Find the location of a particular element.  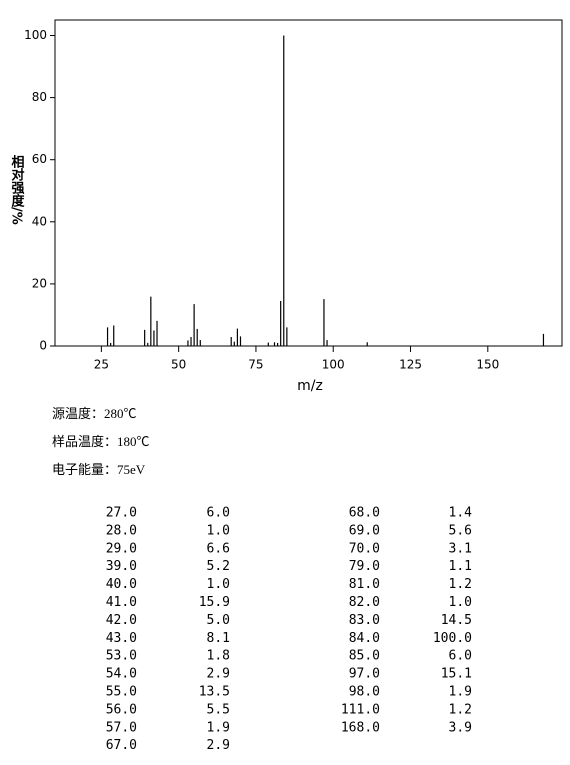

intensity-cell: 15.1 is located at coordinates (456, 674).